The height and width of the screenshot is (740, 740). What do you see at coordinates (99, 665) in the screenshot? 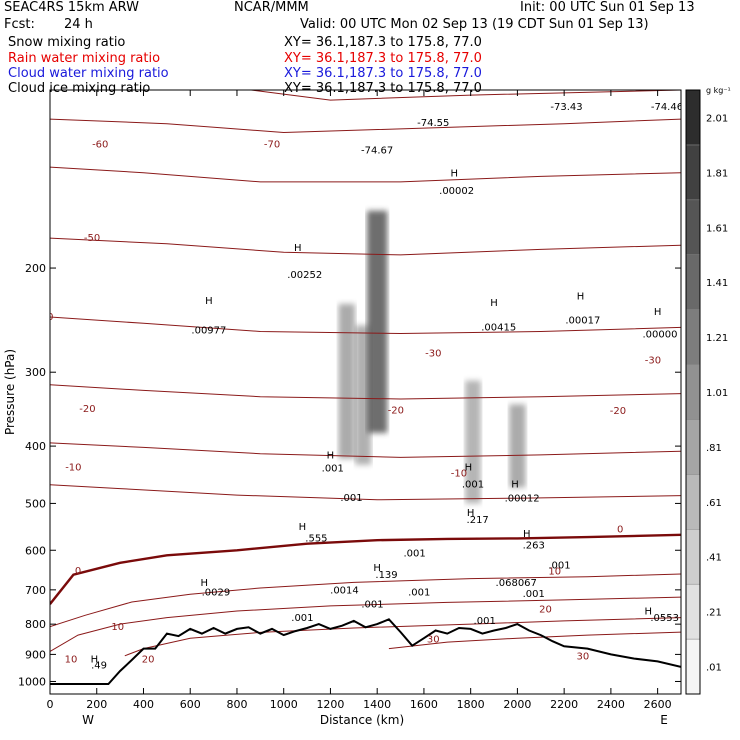
I see `max-value-label: .49` at bounding box center [99, 665].